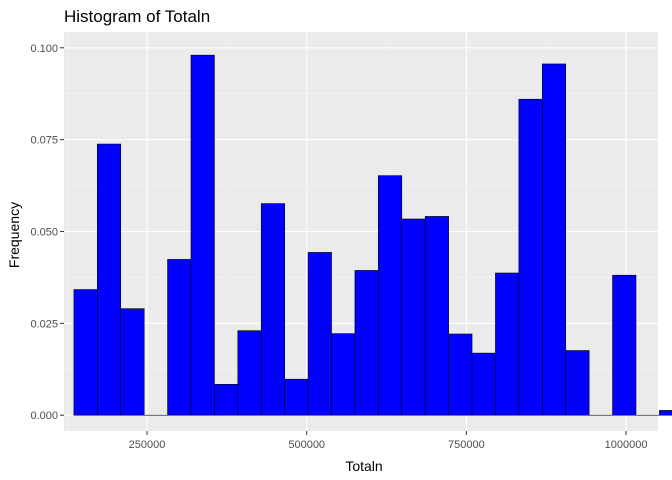 This screenshot has height=480, width=672. Describe the element at coordinates (44, 49) in the screenshot. I see `y-tick-label: 0.100` at that location.